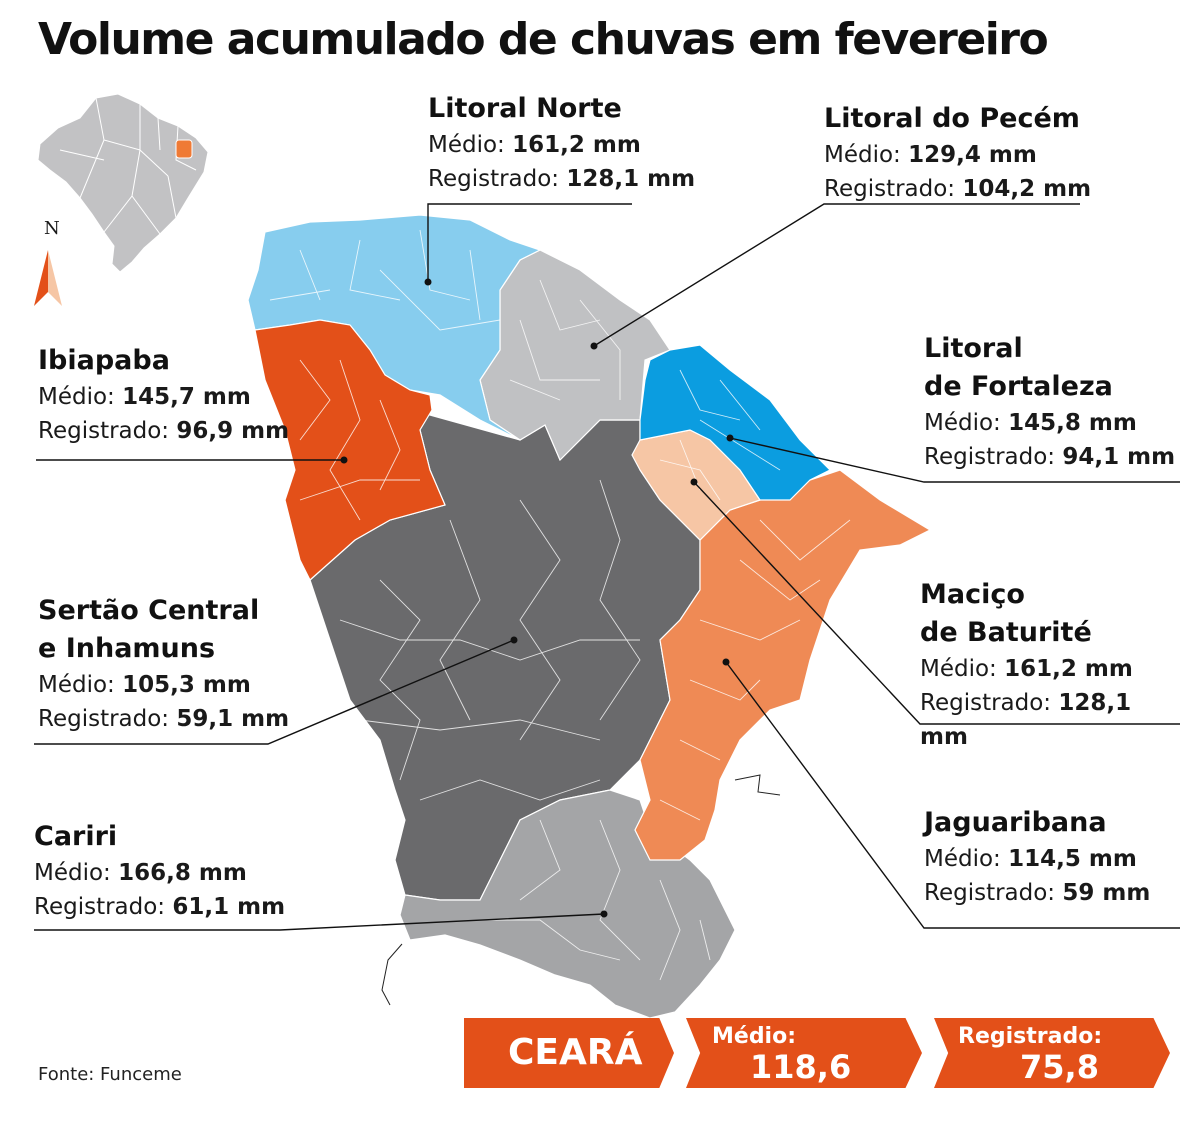 This screenshot has width=1181, height=1124. I want to click on medio-value: 105,3 mm, so click(186, 685).